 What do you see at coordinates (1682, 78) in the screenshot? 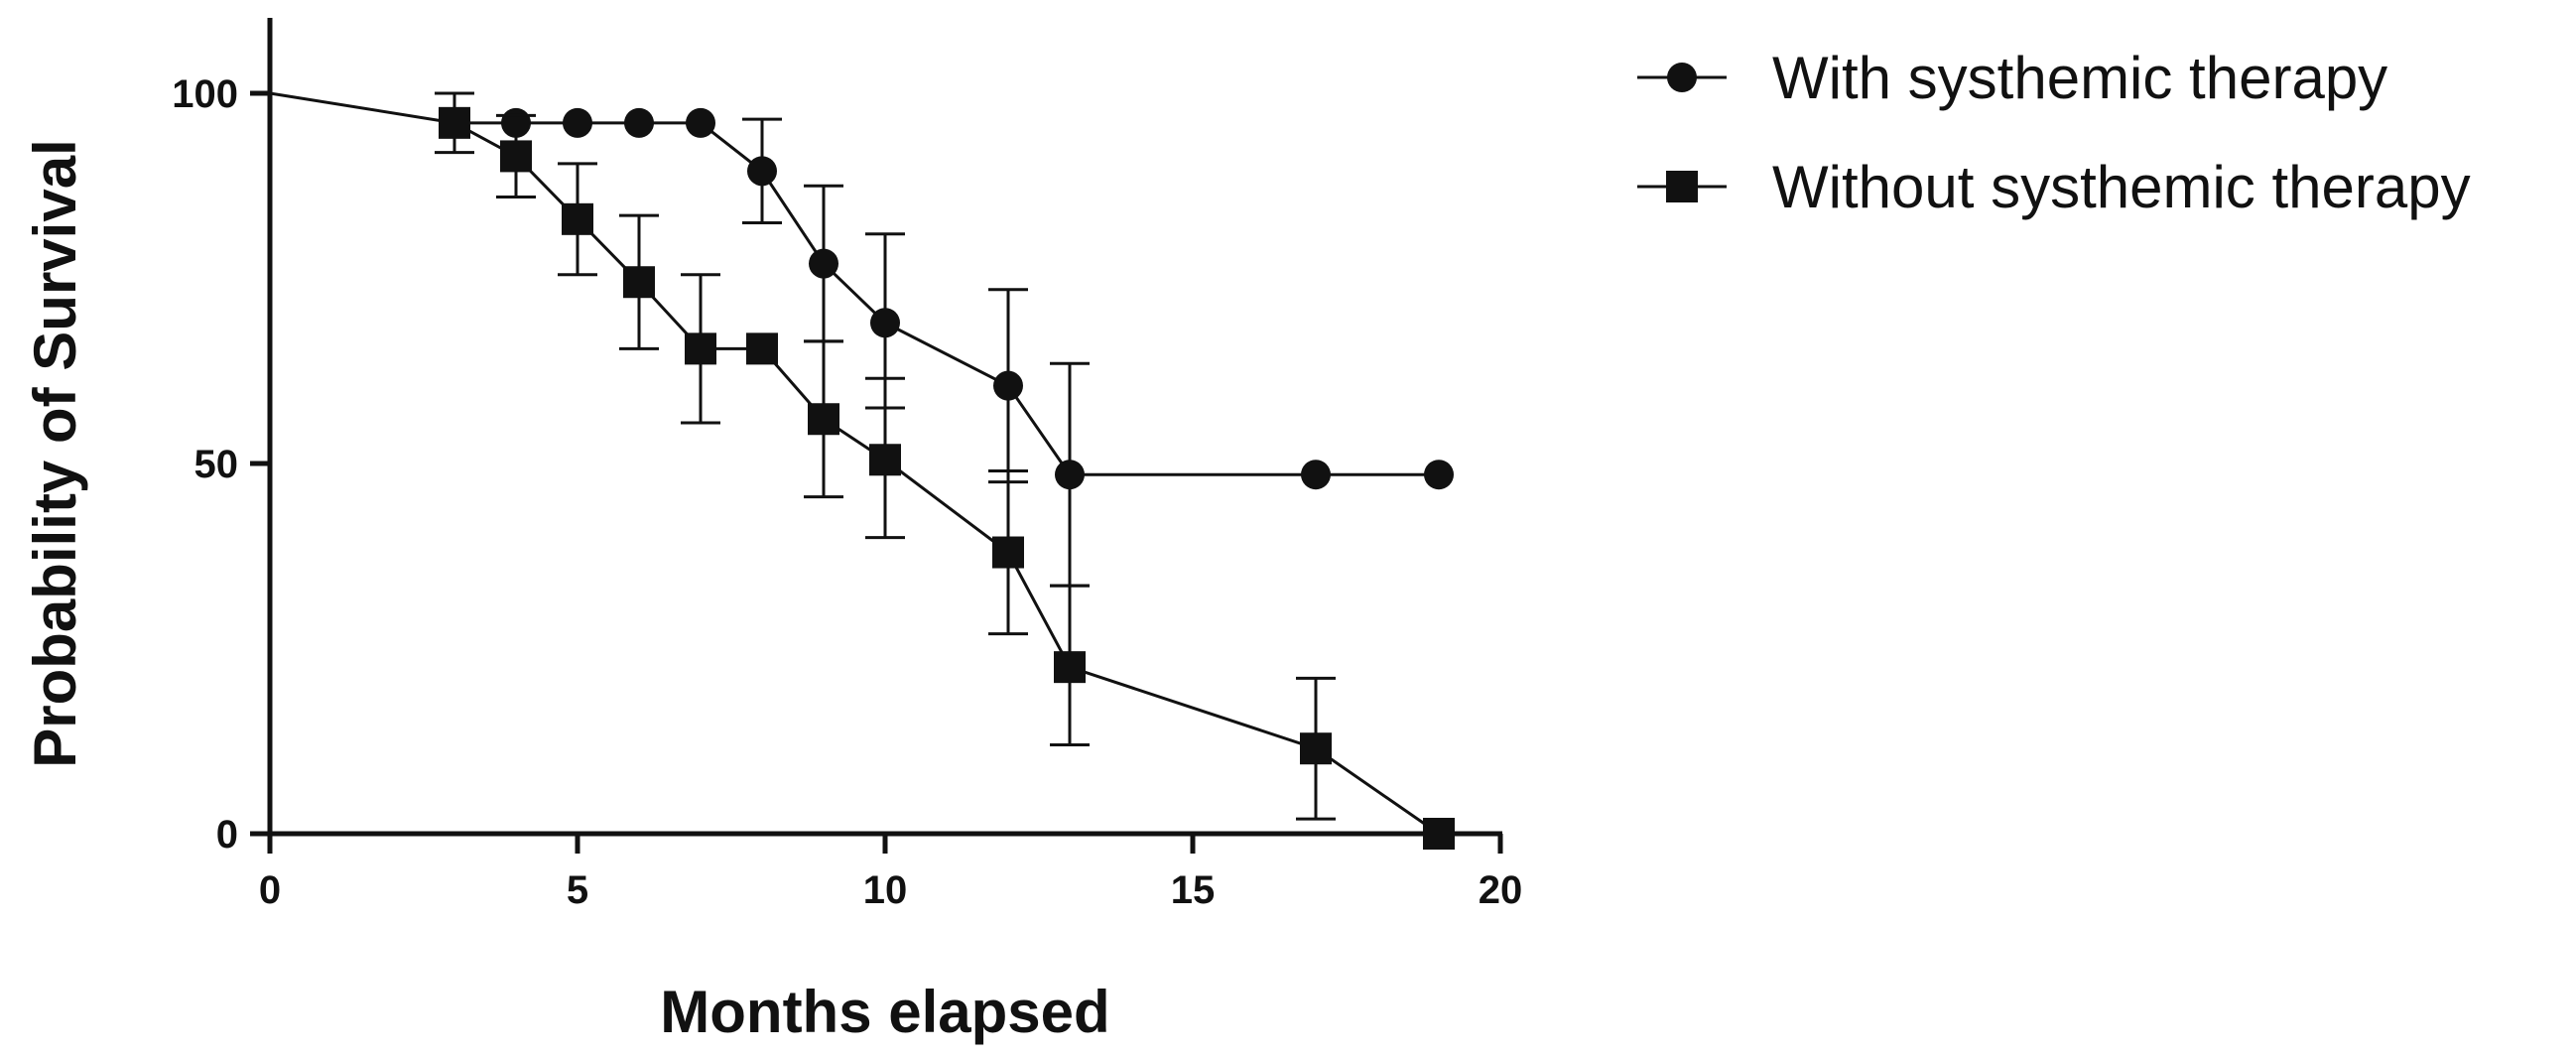
I see `legend-marker-circle` at bounding box center [1682, 78].